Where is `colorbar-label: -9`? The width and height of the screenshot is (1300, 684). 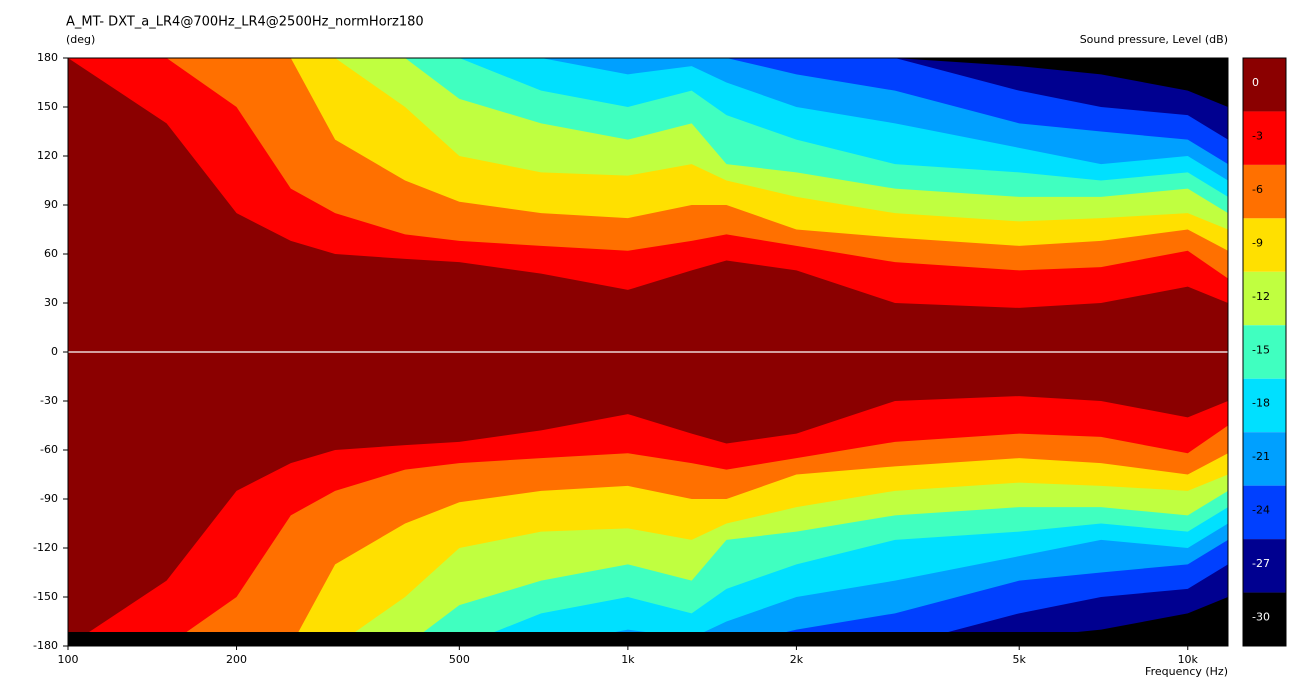 colorbar-label: -9 is located at coordinates (1257, 242).